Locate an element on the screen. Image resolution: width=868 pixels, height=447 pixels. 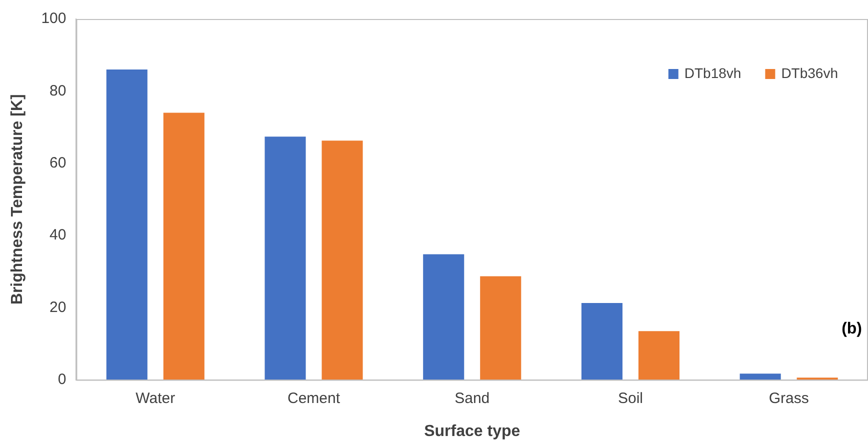
x-tick-label: Cement is located at coordinates (314, 398).